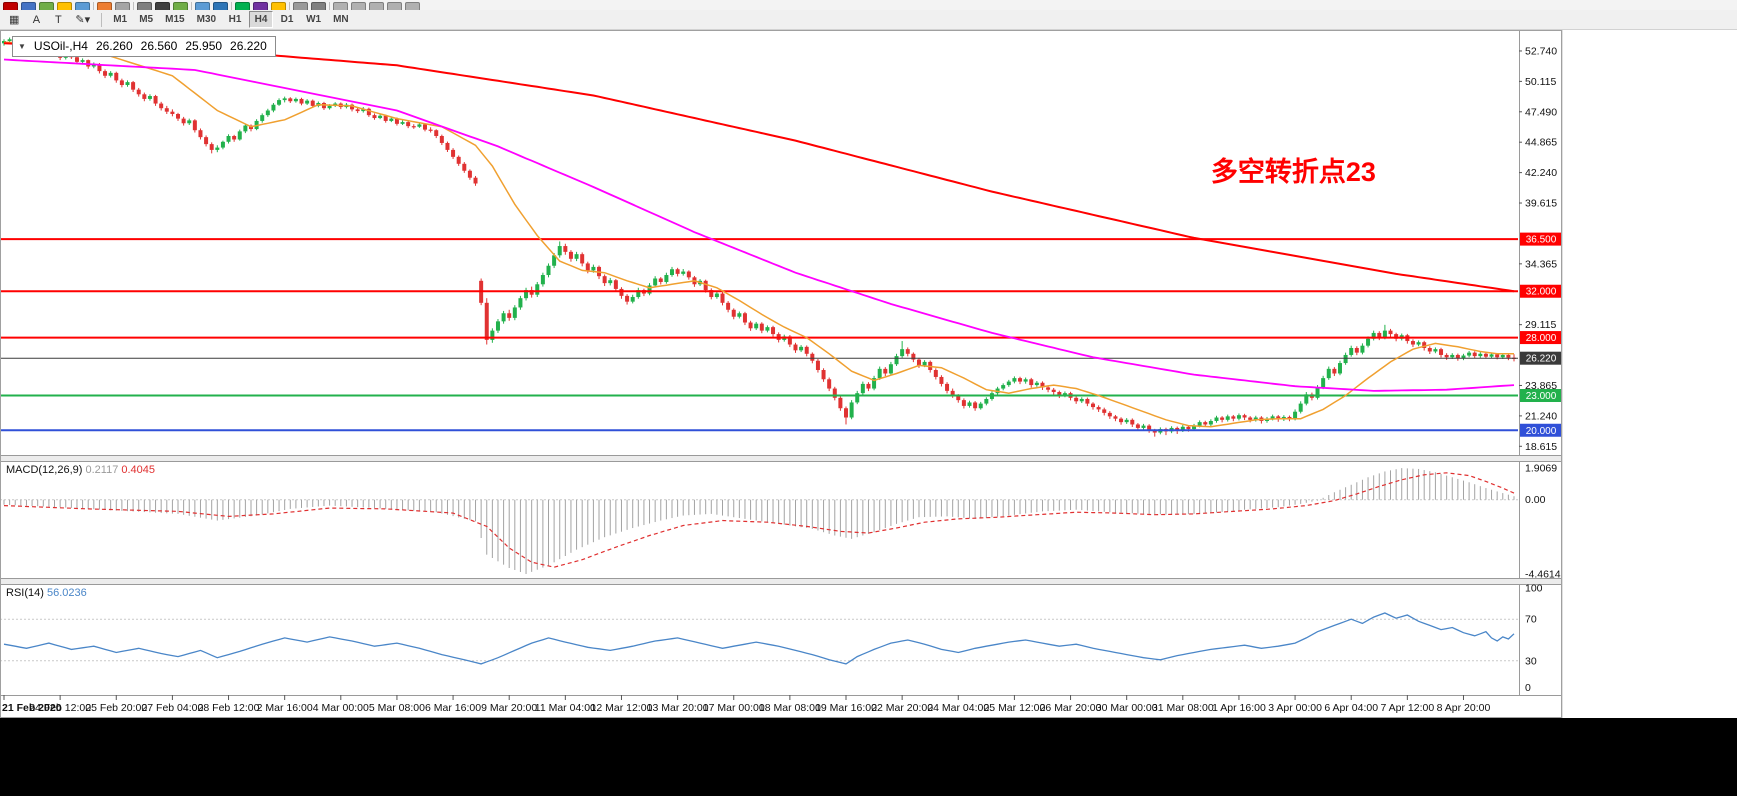  Describe the element at coordinates (278, 6) in the screenshot. I see `metaeditor-icon` at that location.